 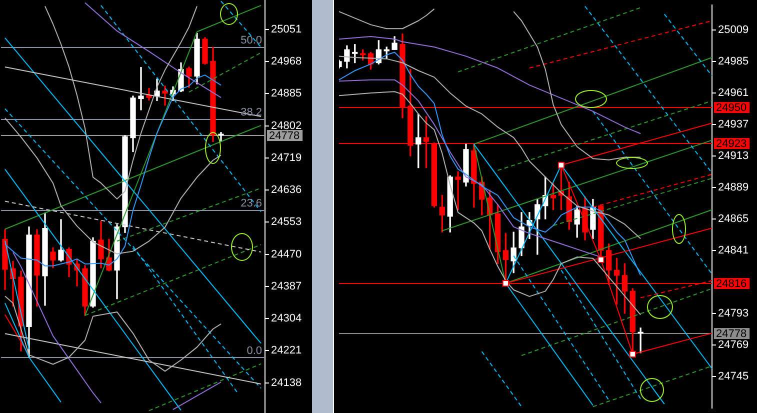 What do you see at coordinates (286, 62) in the screenshot?
I see `y-tick-label: 24968` at bounding box center [286, 62].